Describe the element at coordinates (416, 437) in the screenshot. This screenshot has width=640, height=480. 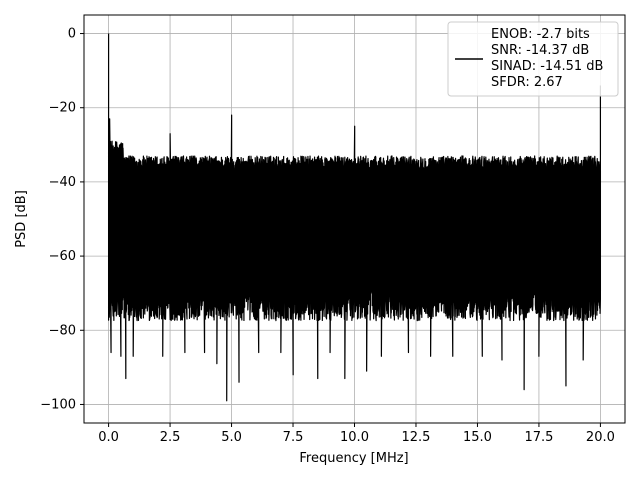
I see `x-tick-label: 12.5` at that location.